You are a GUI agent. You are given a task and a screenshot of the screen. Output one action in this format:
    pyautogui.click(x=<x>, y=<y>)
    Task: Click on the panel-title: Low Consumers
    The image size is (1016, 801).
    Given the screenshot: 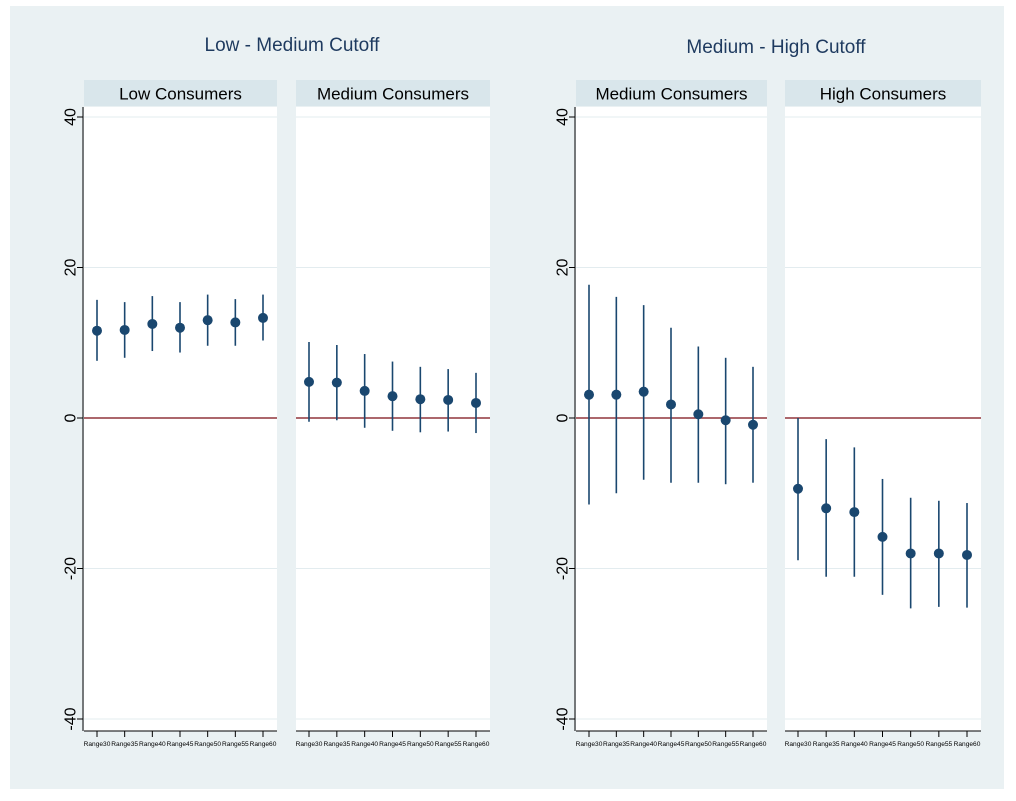 What is the action you would take?
    pyautogui.click(x=180, y=94)
    